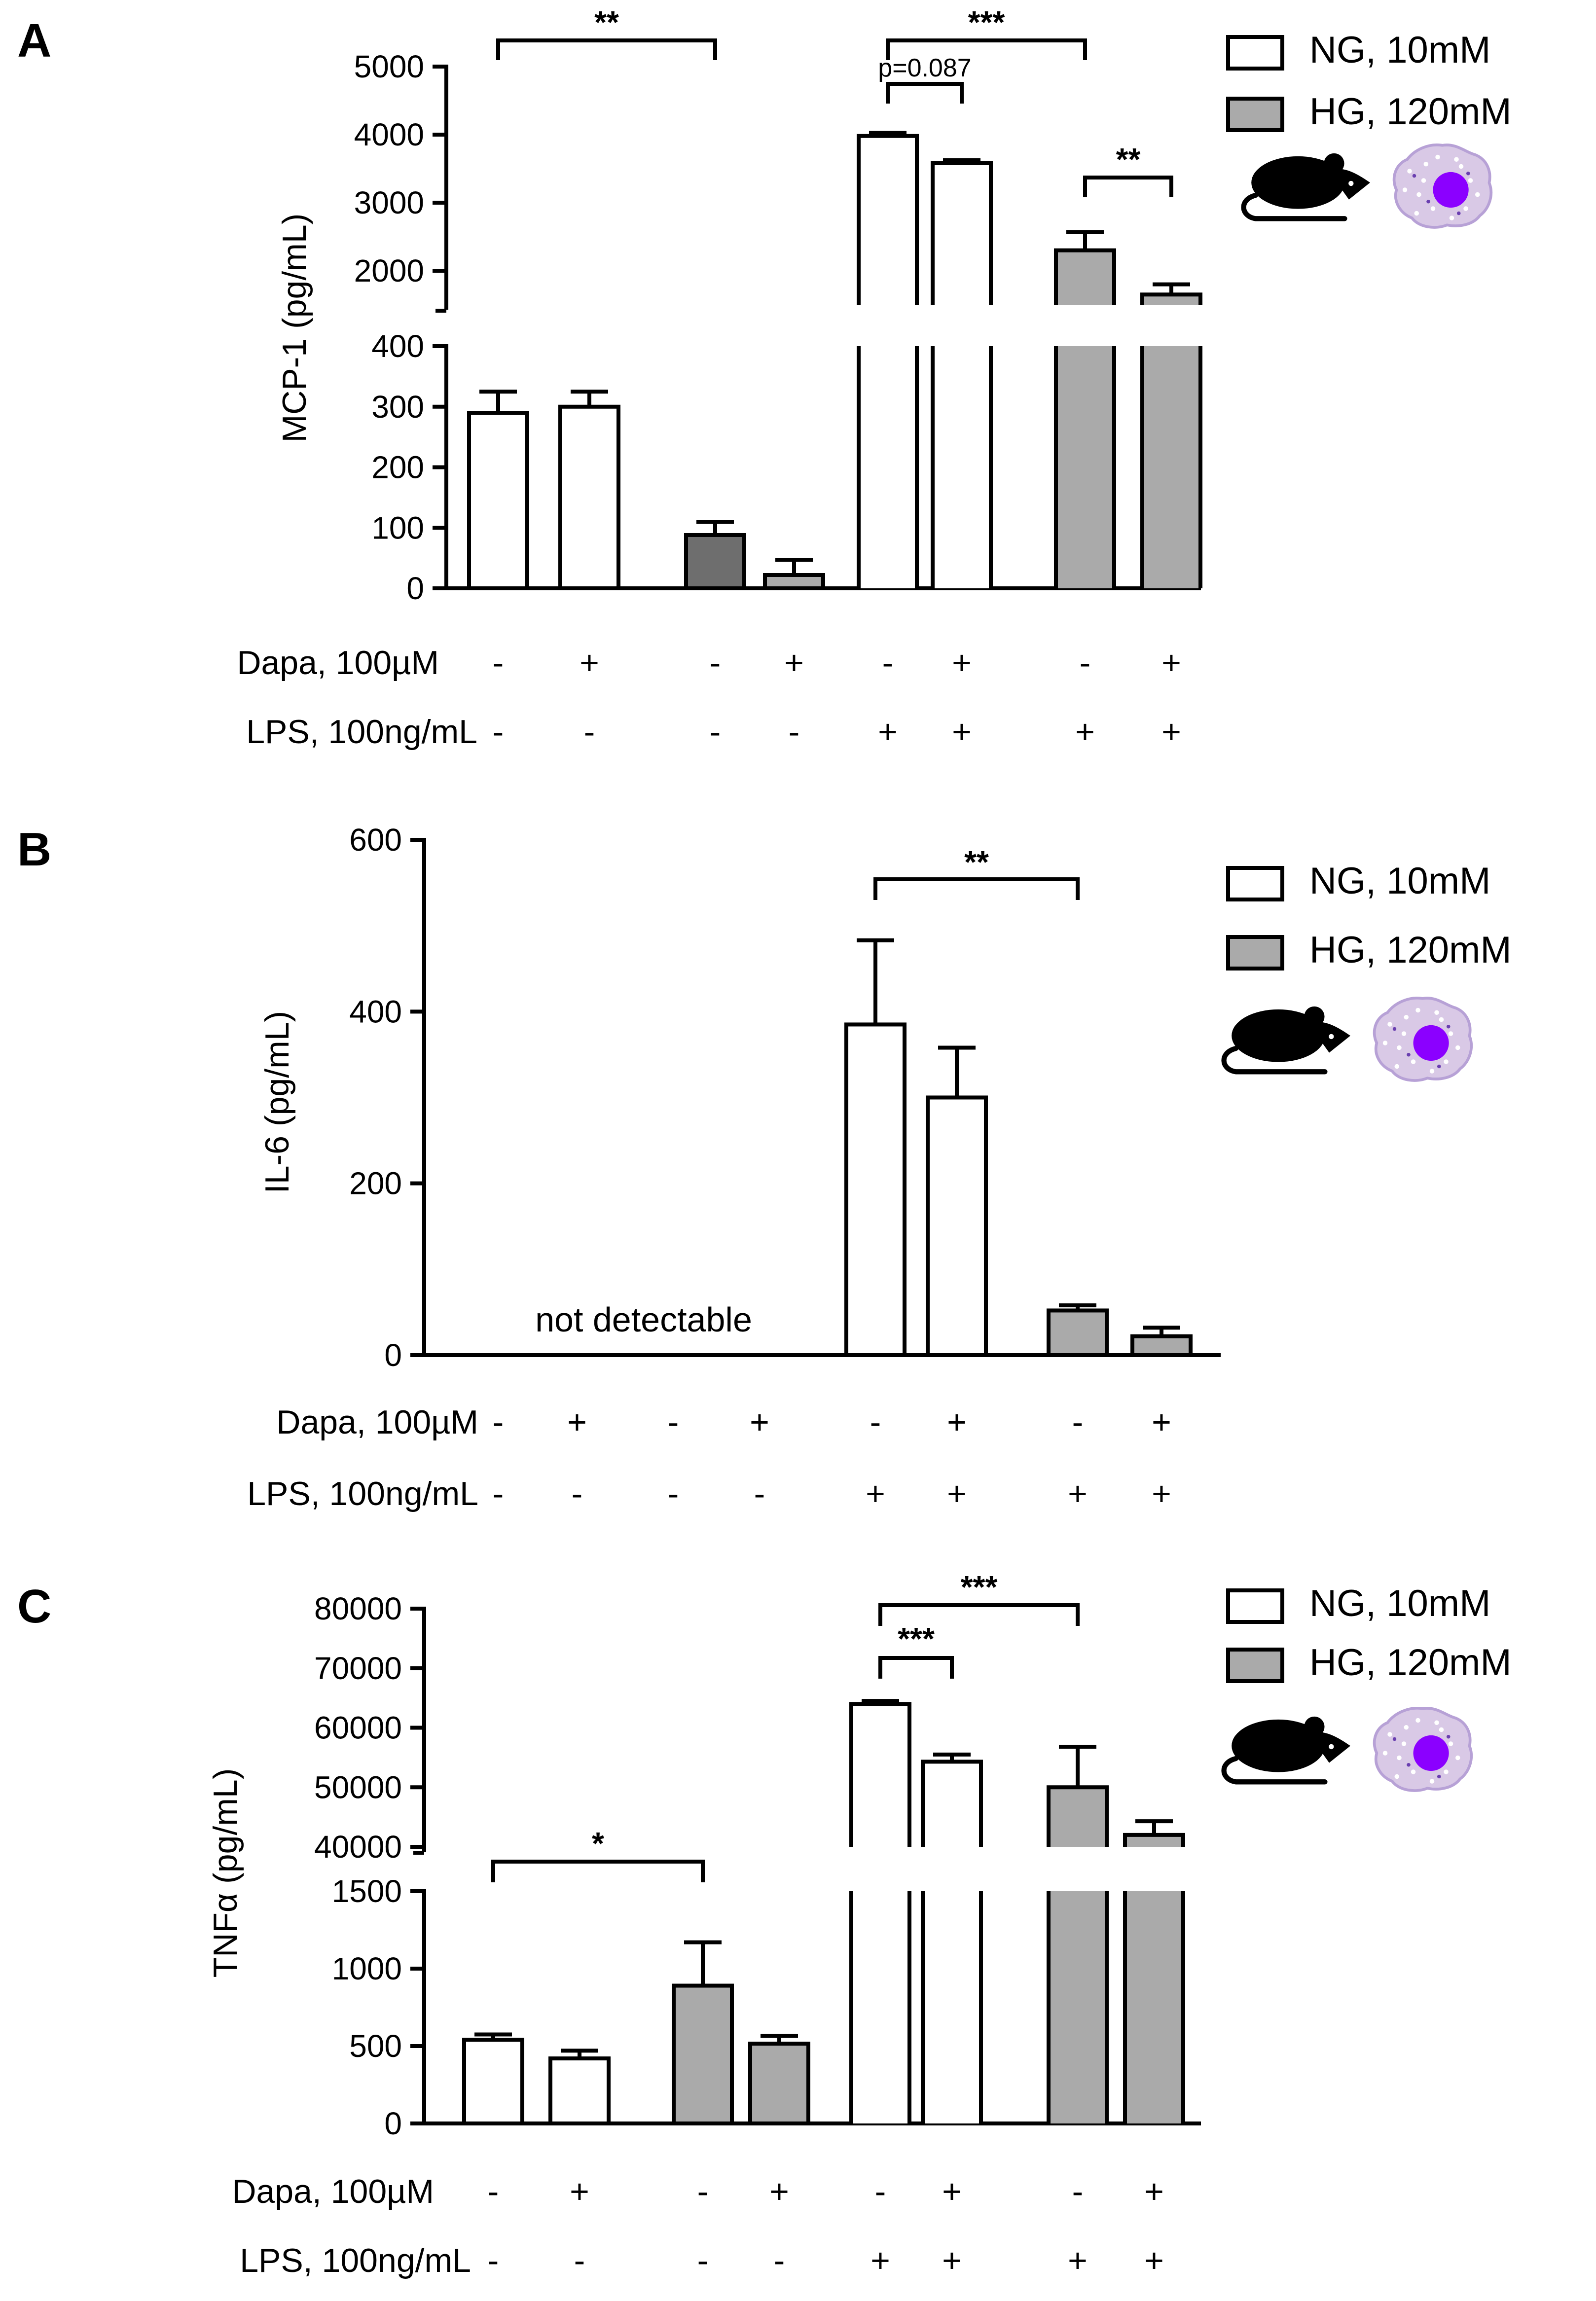 This screenshot has width=1596, height=2301. I want to click on significance-stars: *, so click(598, 1844).